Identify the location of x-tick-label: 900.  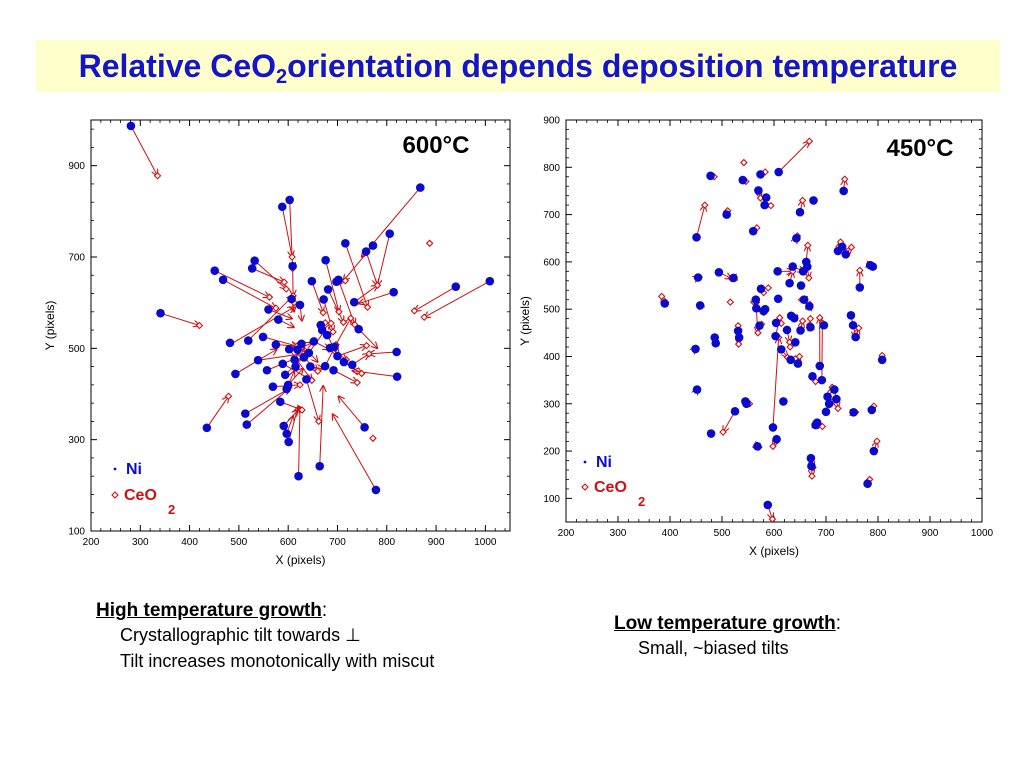
(436, 542).